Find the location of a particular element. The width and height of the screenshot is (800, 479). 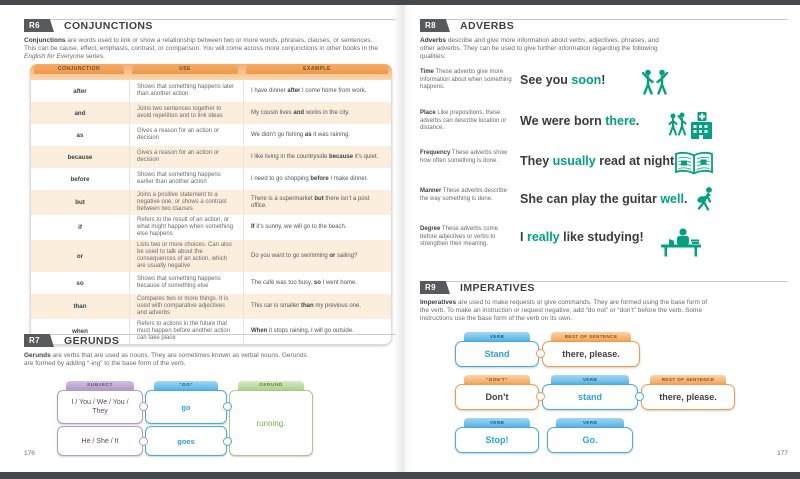

section-tag-r8: R8 is located at coordinates (435, 25).